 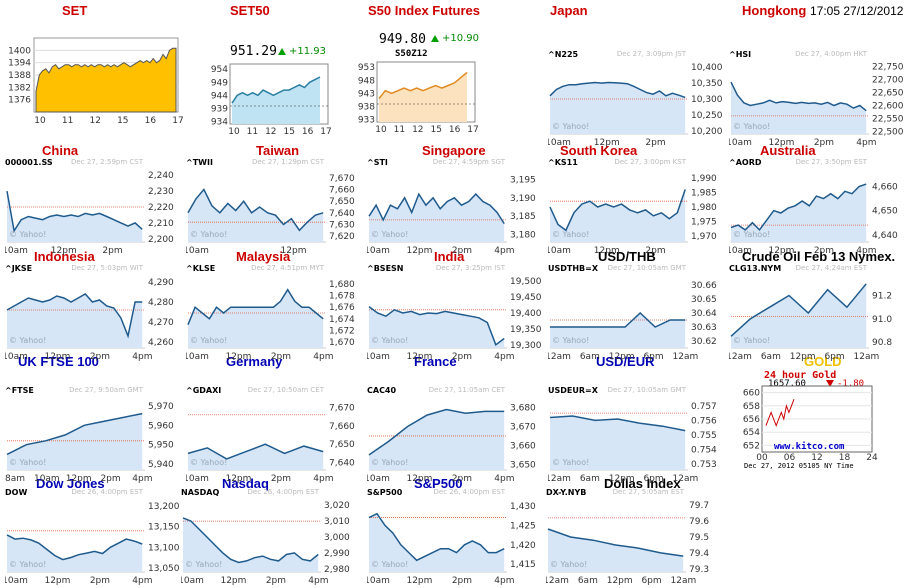 I want to click on gold-price: 1657.60, so click(x=787, y=384).